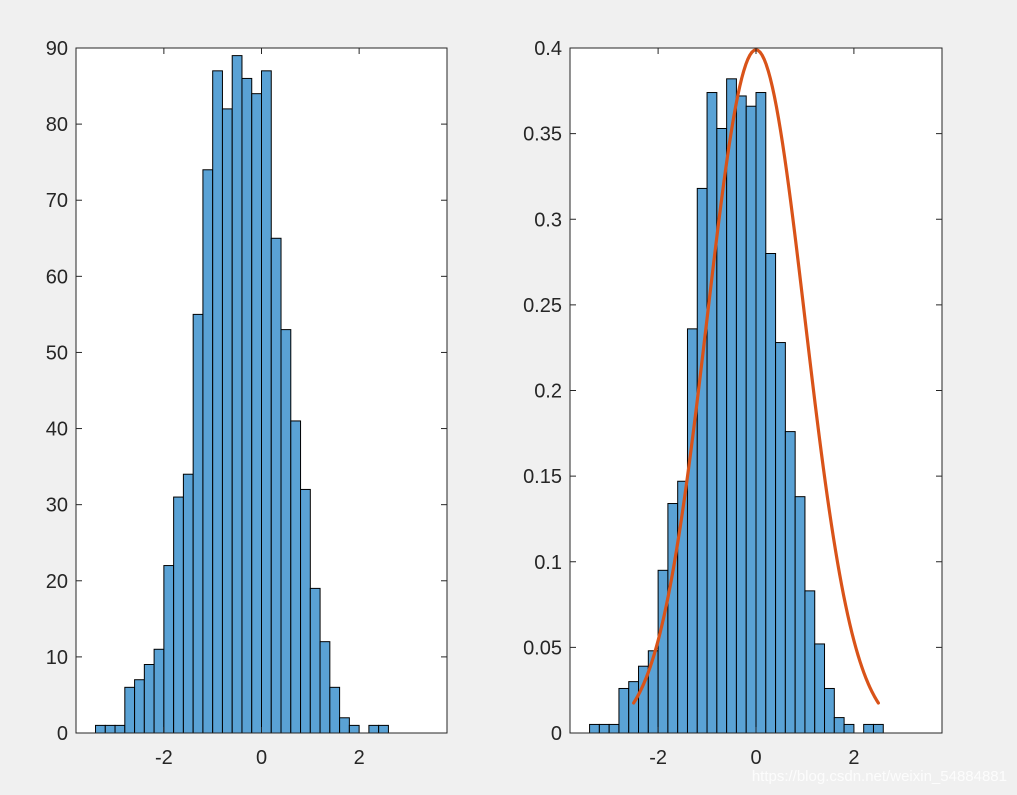 This screenshot has height=795, width=1017. I want to click on right-ytick-label-0: 0, so click(556, 734).